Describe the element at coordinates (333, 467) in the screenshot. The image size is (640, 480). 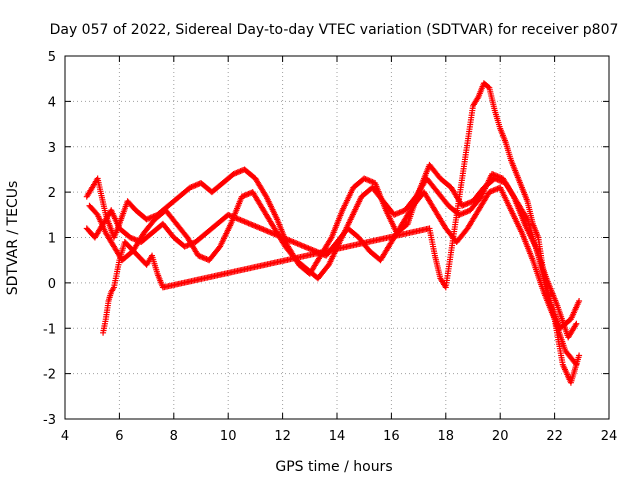
I see `x-axis-label: GPS time / hours` at that location.